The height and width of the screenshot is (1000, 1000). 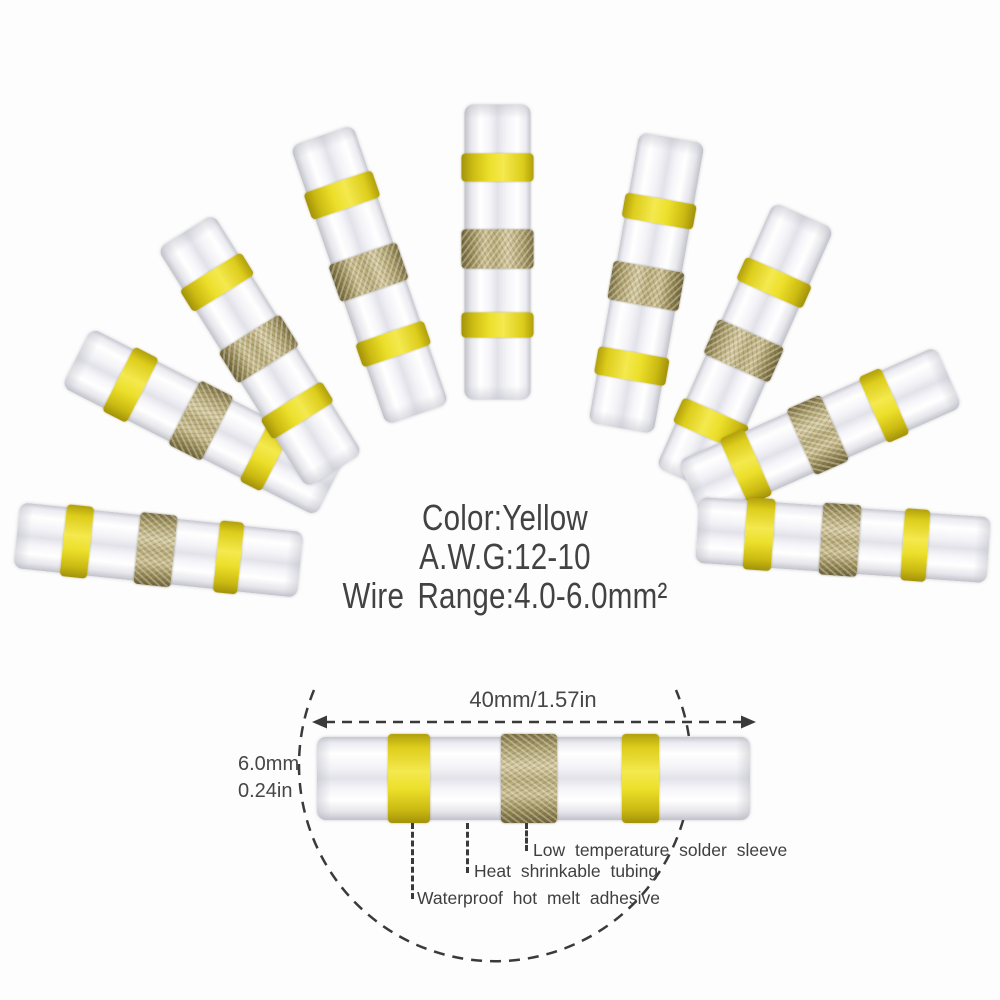 I want to click on leader-line-adhesive, so click(x=412, y=861).